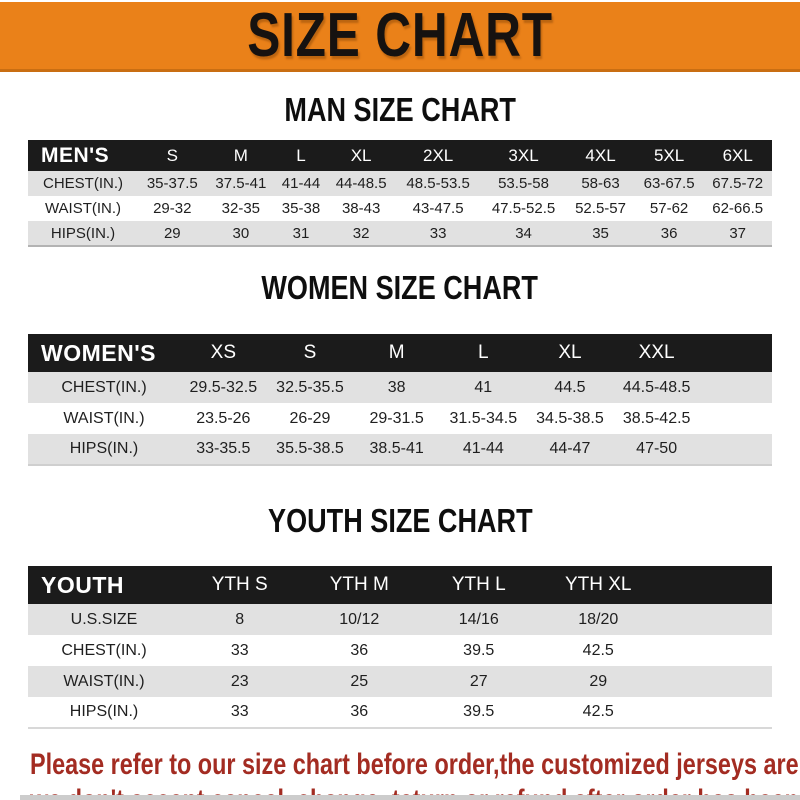 Image resolution: width=800 pixels, height=800 pixels. What do you see at coordinates (483, 387) in the screenshot?
I see `measurement-value-cell: 41` at bounding box center [483, 387].